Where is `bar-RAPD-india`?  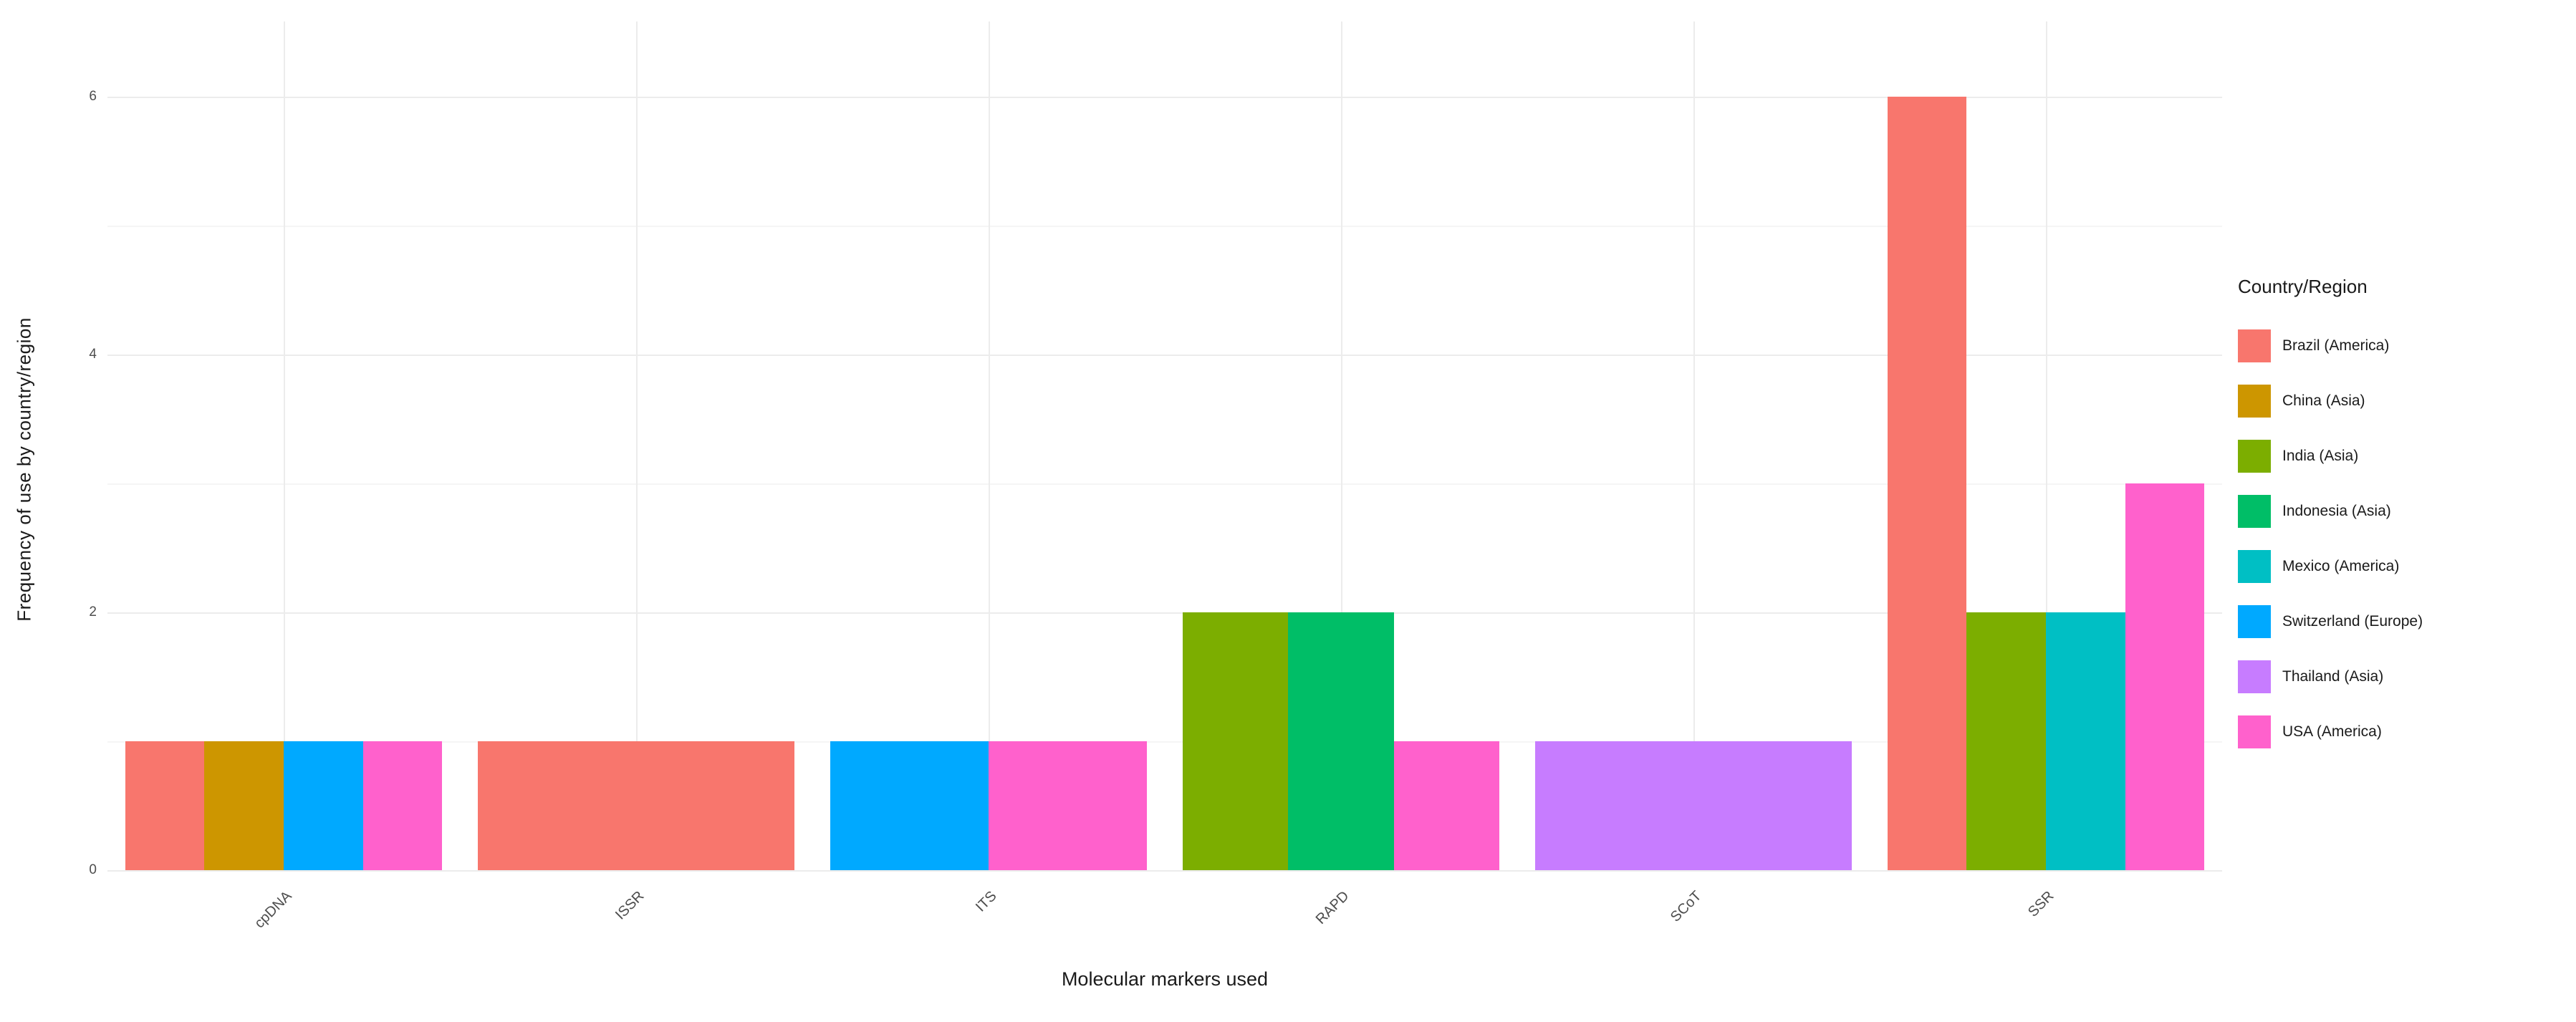
bar-RAPD-india is located at coordinates (1235, 741).